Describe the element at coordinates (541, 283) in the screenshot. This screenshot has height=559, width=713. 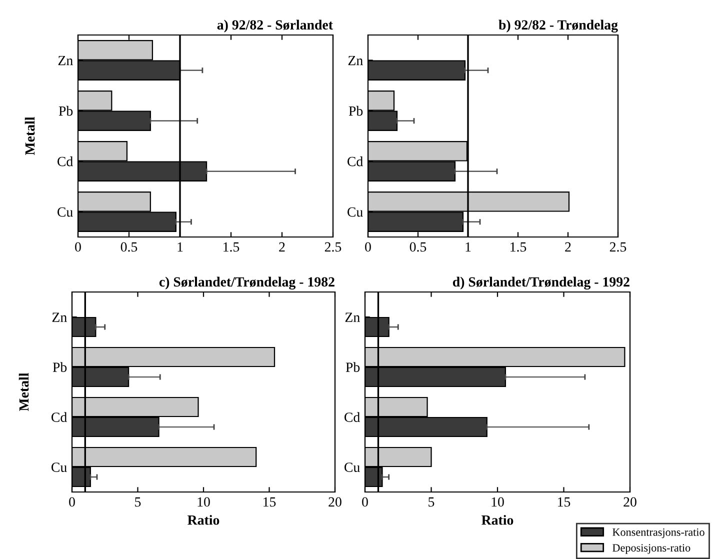
I see `chart-title: d) Sørlandet/Trøndelag - 1992` at that location.